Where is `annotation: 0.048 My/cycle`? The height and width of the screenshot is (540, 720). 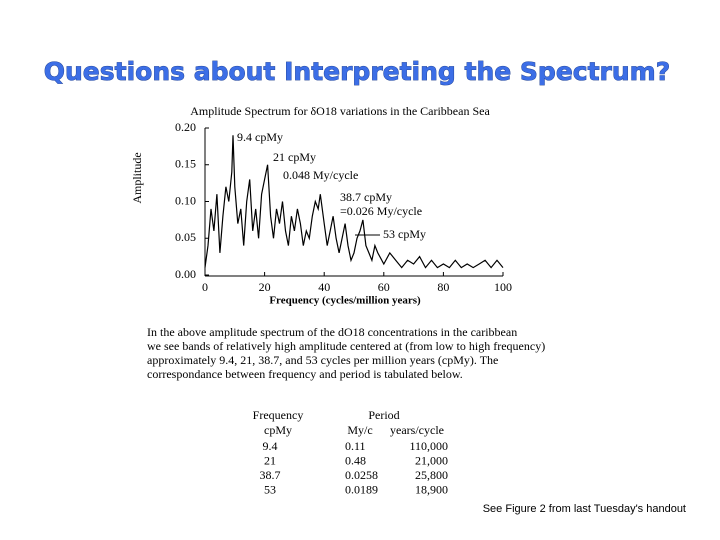 annotation: 0.048 My/cycle is located at coordinates (320, 175).